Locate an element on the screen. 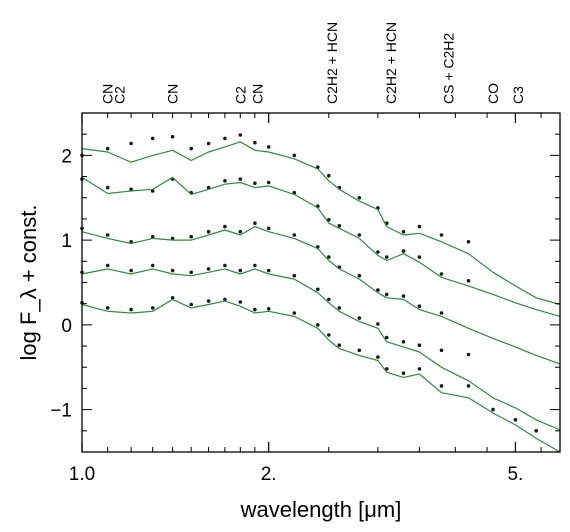 This screenshot has width=570, height=532. feature-label: CS + C2H2 is located at coordinates (449, 68).